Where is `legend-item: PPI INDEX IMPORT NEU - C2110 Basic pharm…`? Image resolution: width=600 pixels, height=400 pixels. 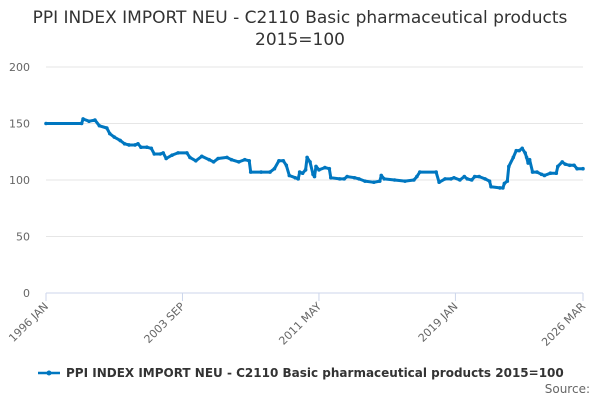
legend-item: PPI INDEX IMPORT NEU - C2110 Basic pharm… is located at coordinates (301, 373).